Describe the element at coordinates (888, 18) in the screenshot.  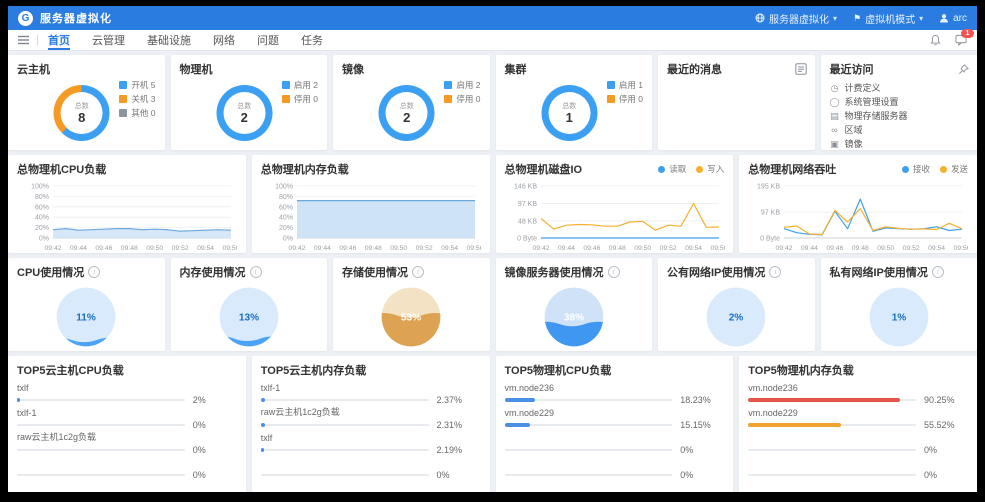
I see `header-menu-1: ⚑ 虚拟机模式 ▾` at that location.